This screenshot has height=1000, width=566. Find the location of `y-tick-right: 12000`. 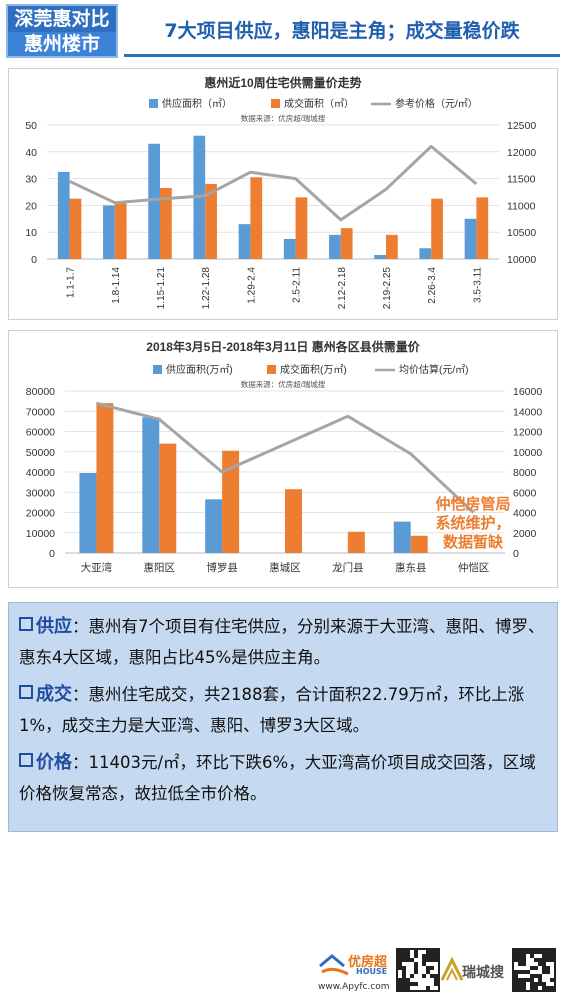

y-tick-right: 12000 is located at coordinates (527, 433).